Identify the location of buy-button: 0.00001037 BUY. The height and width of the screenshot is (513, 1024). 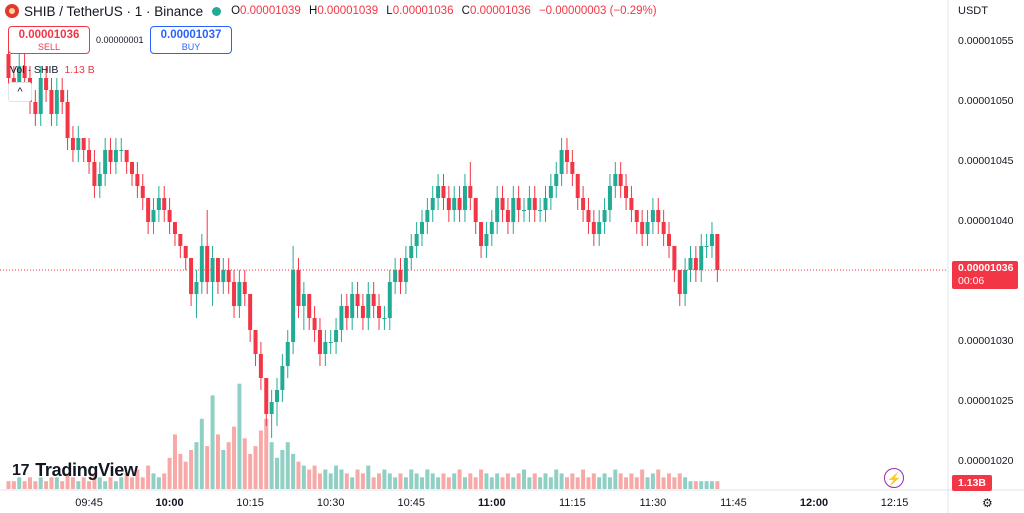
(191, 40).